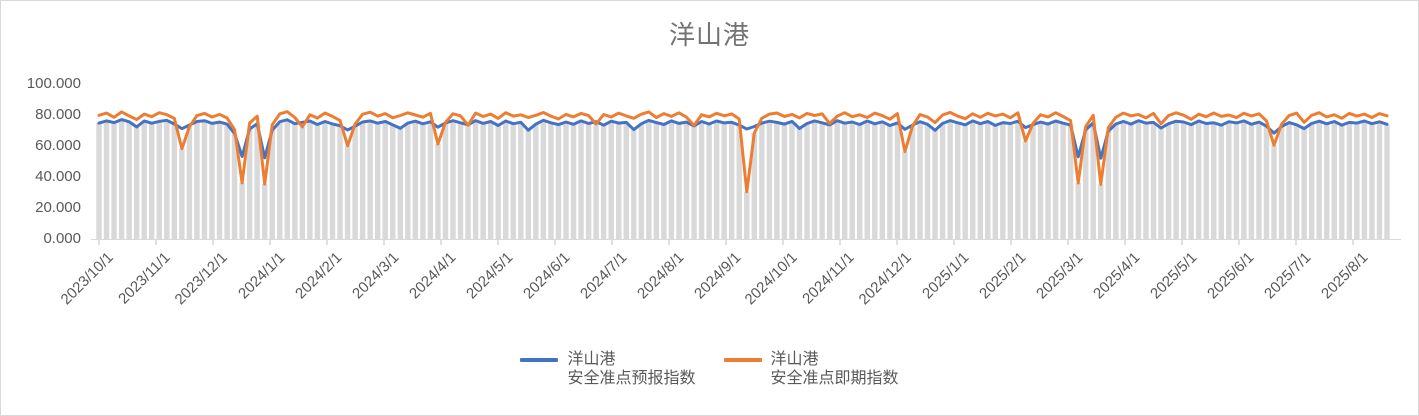 The width and height of the screenshot is (1419, 416). Describe the element at coordinates (771, 279) in the screenshot. I see `x-axis-label: 2024/10/1` at that location.